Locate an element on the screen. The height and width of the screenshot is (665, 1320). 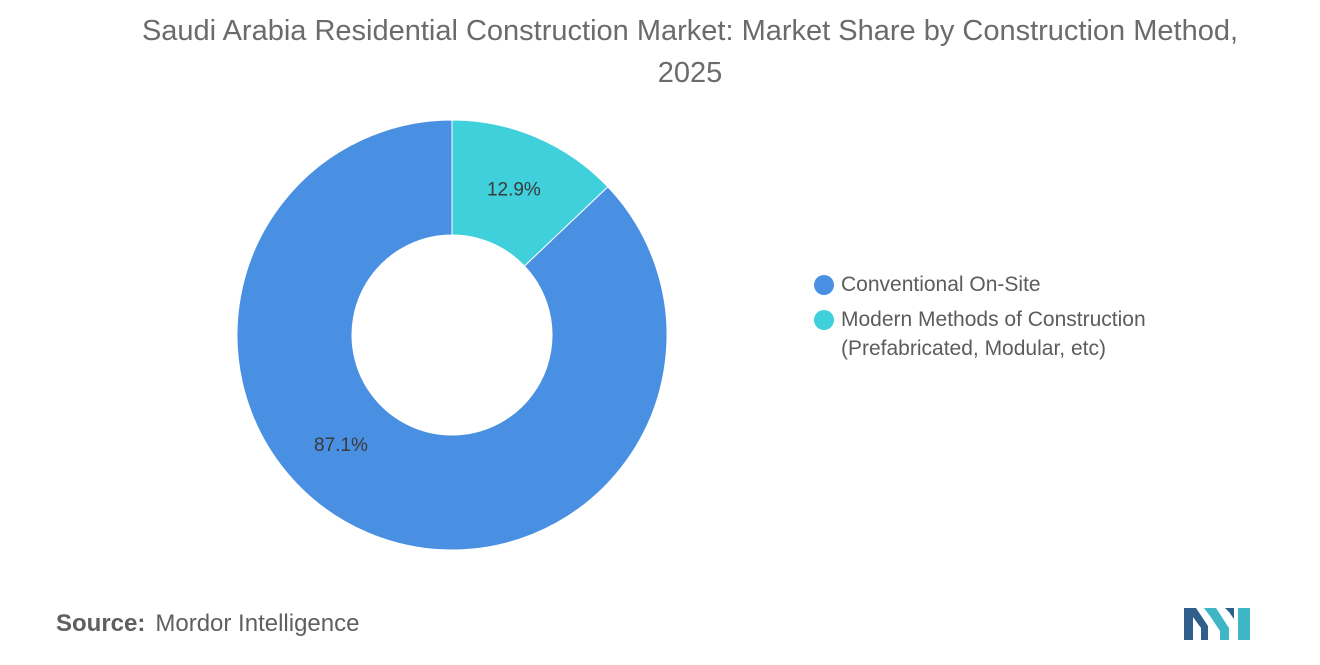
value-label-modern-methods: 12.9% is located at coordinates (514, 190).